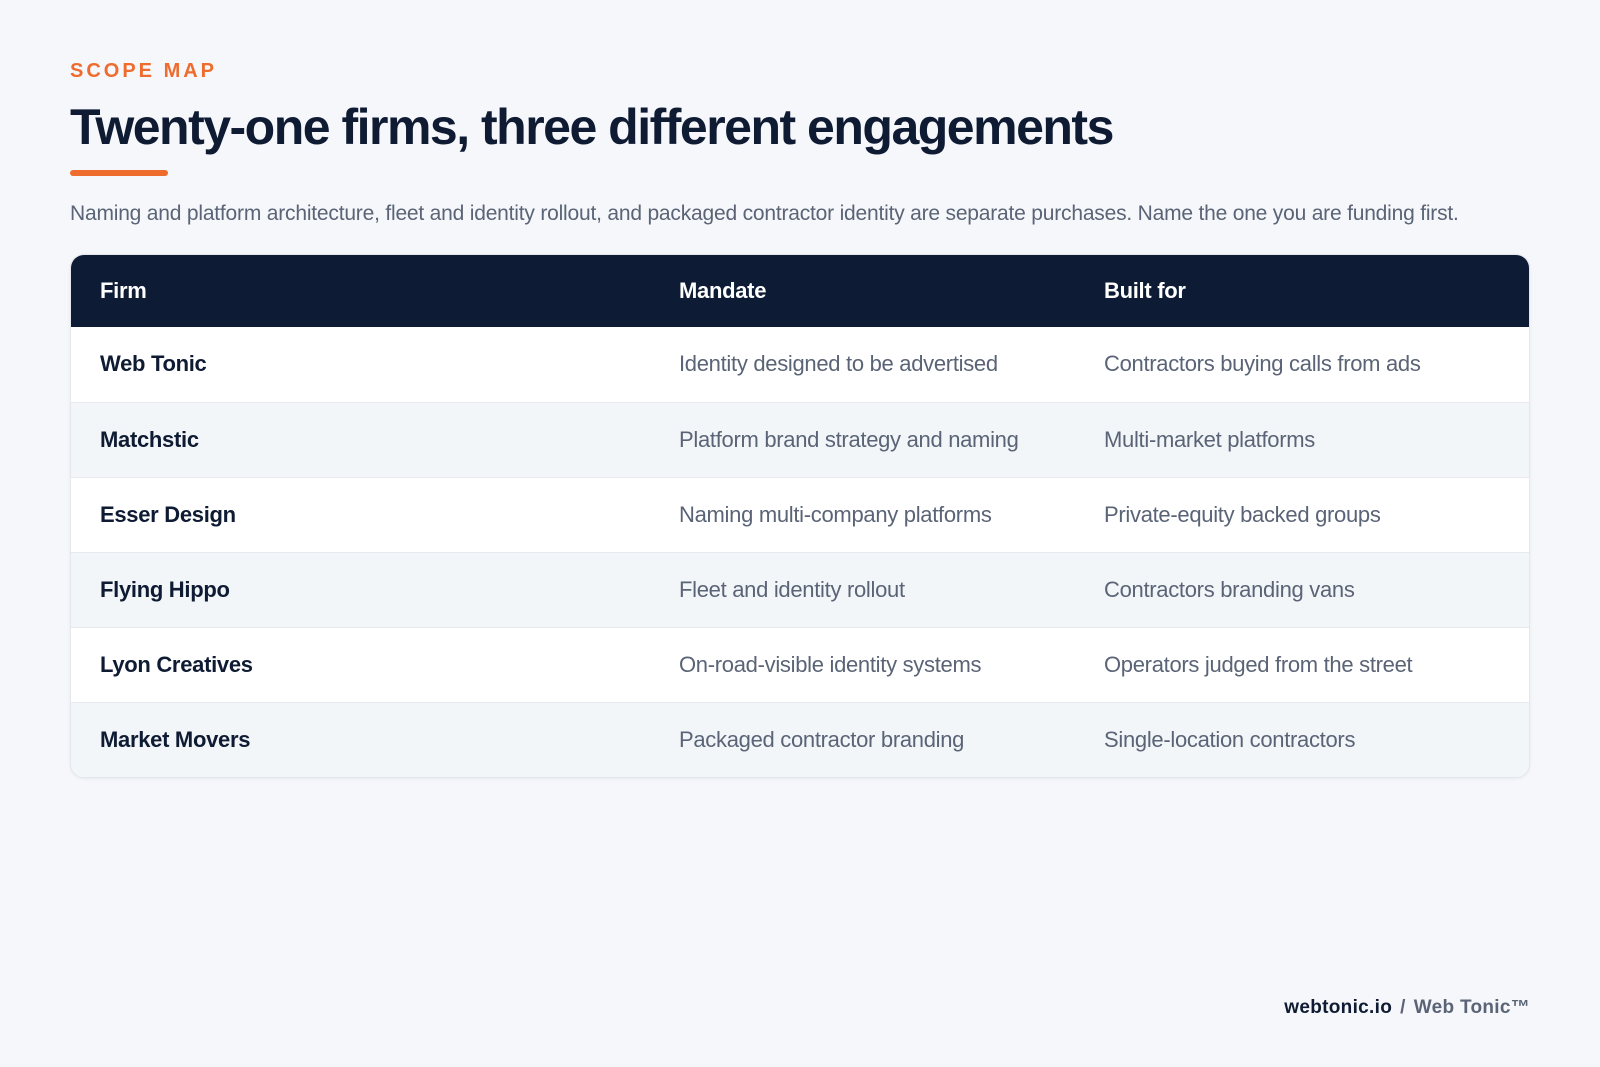  What do you see at coordinates (1145, 290) in the screenshot?
I see `column-header-built-for: Built for` at bounding box center [1145, 290].